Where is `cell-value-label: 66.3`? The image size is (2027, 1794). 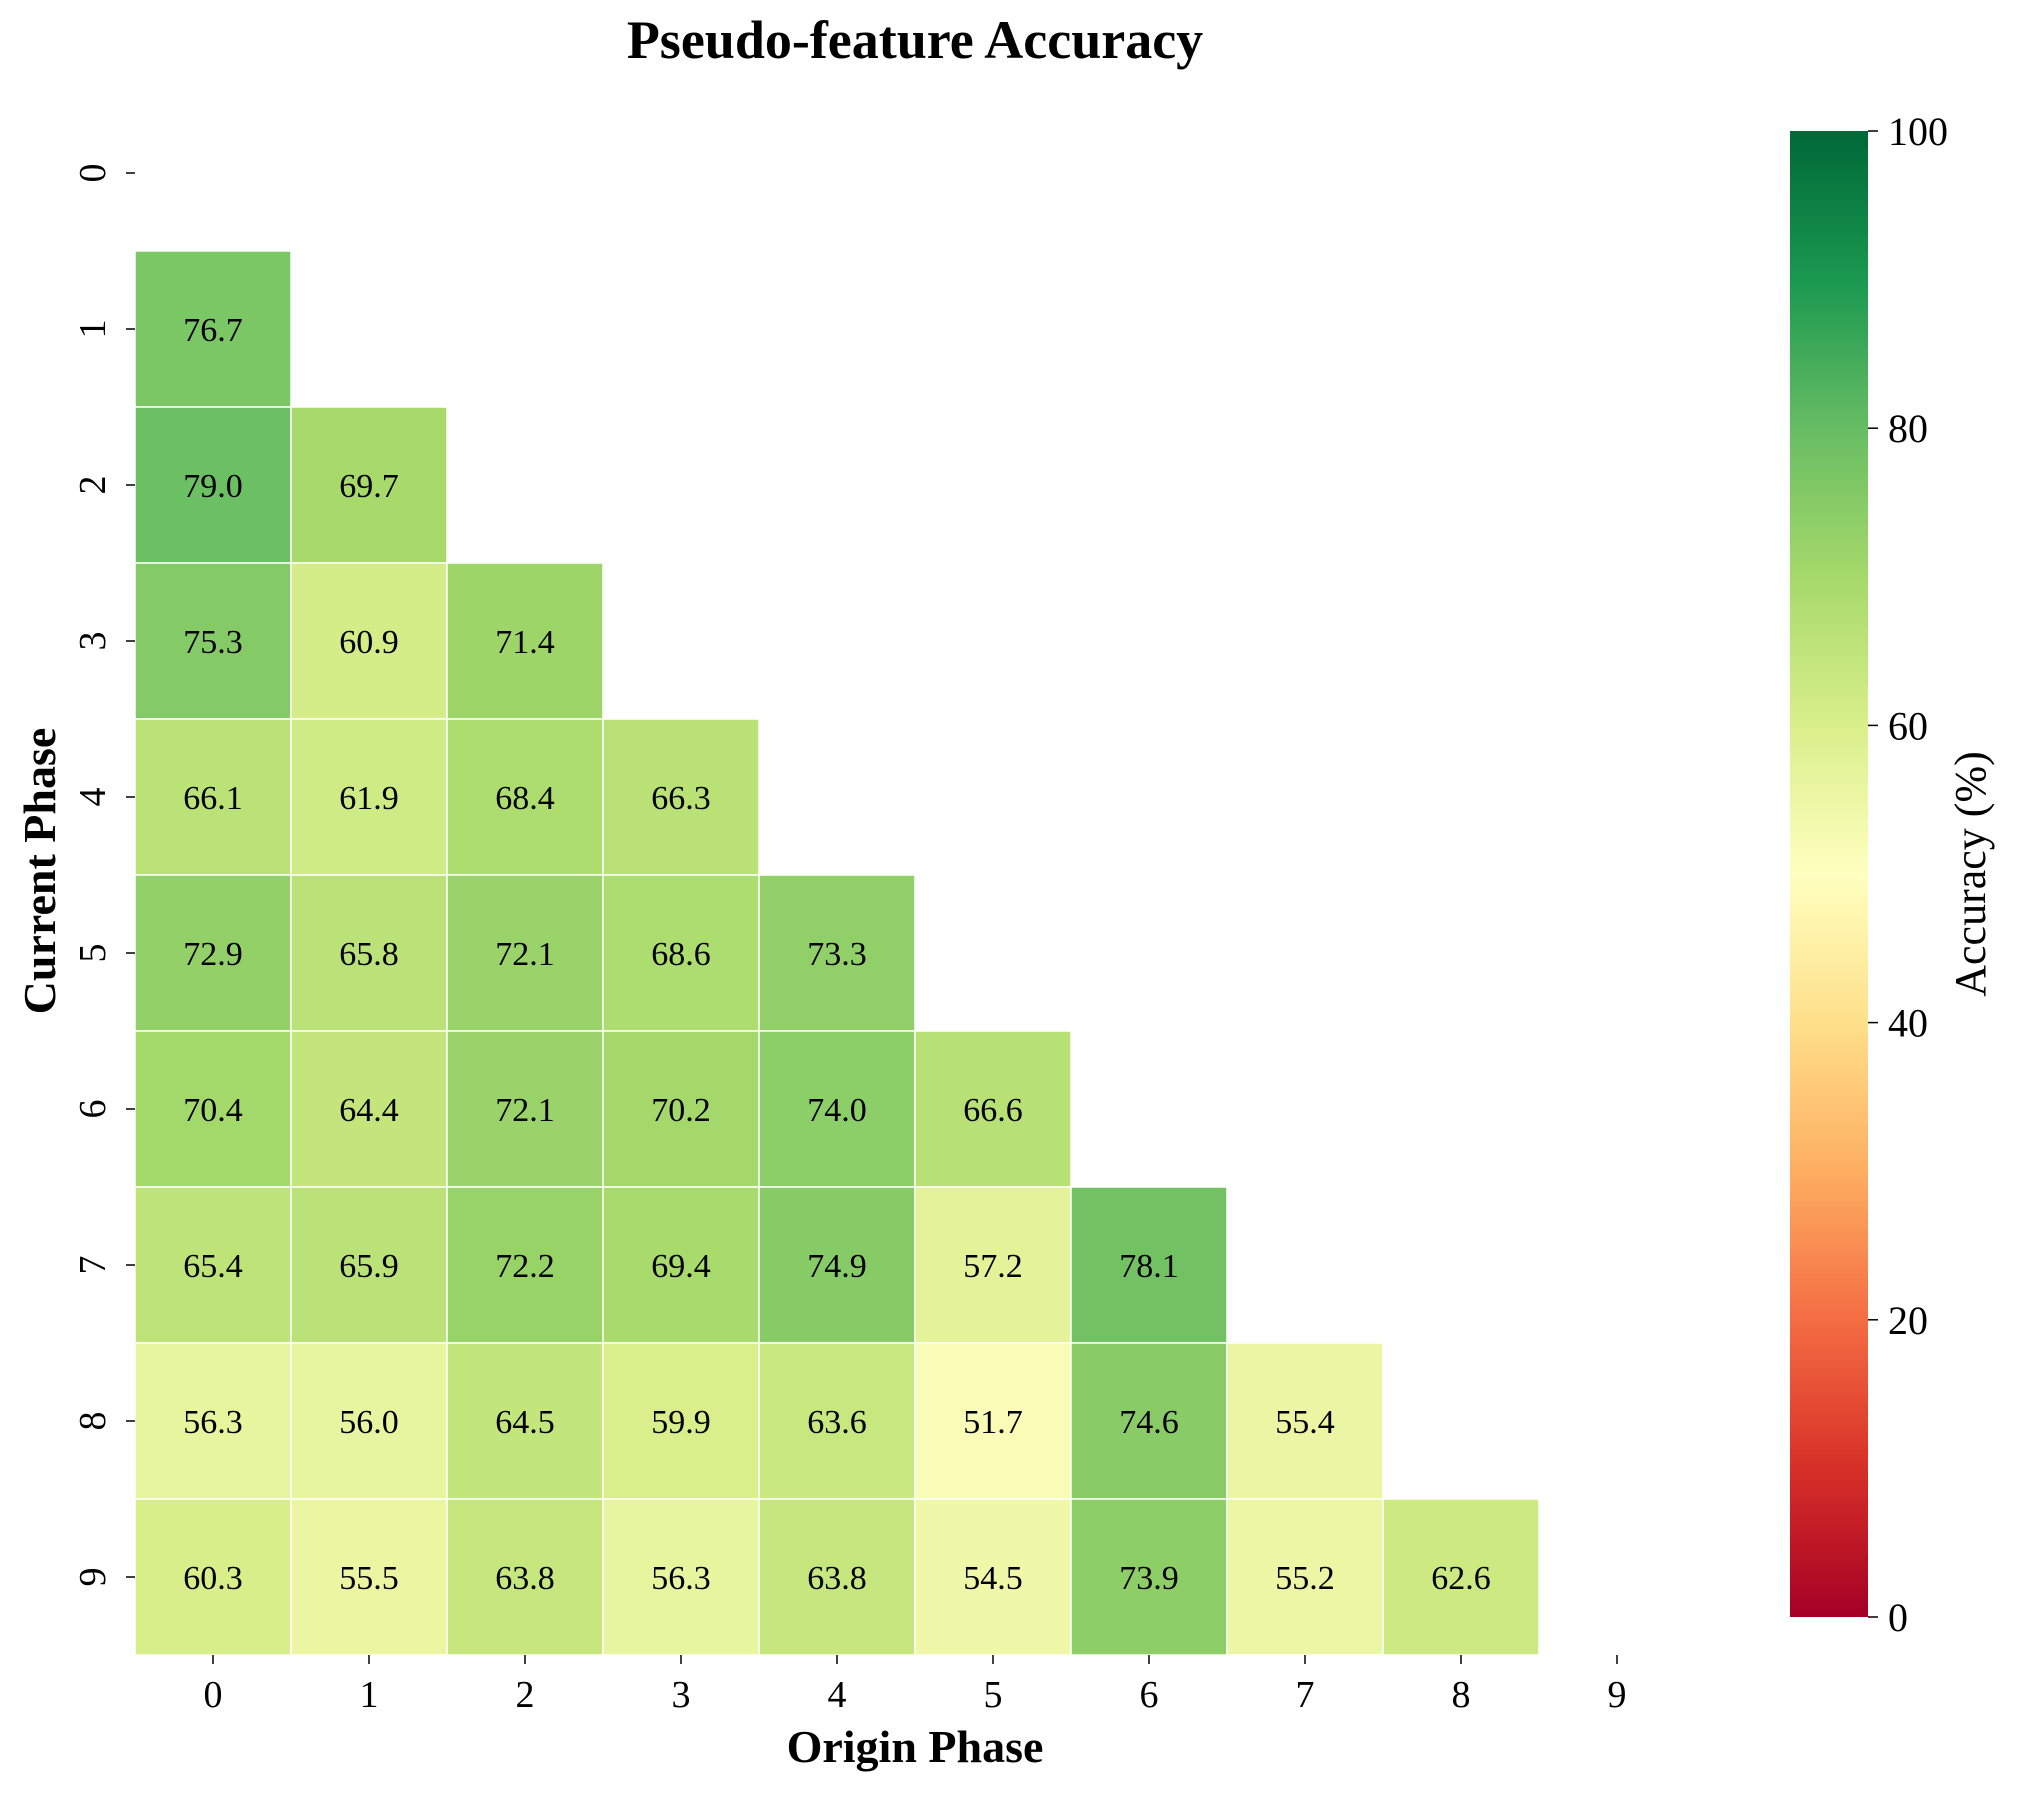 cell-value-label: 66.3 is located at coordinates (681, 798).